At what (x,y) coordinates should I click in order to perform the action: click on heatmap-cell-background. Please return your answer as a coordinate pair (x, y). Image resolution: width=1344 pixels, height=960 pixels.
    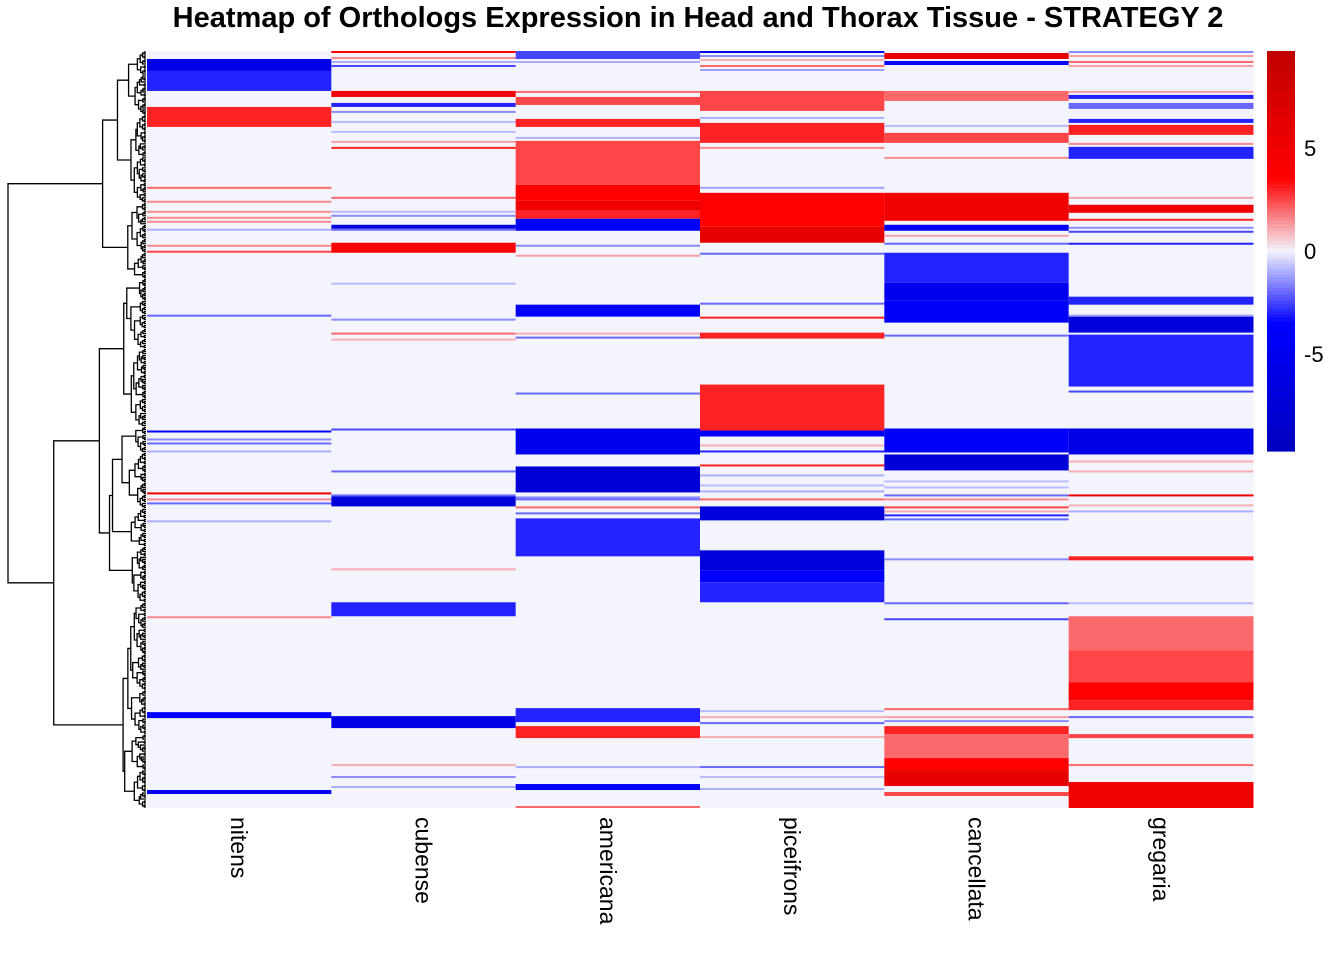
    Looking at the image, I should click on (239, 429).